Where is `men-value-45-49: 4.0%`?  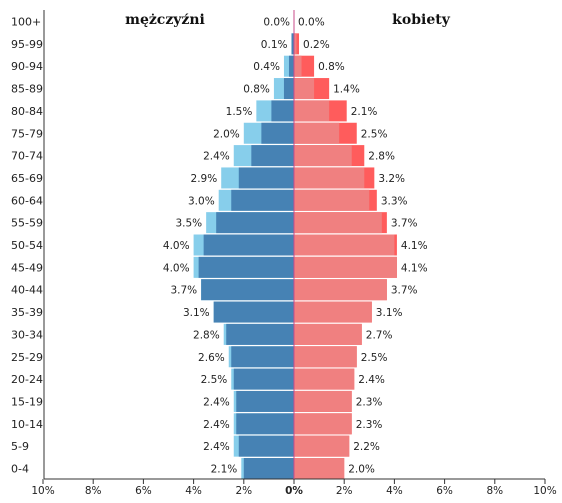 men-value-45-49: 4.0% is located at coordinates (176, 268).